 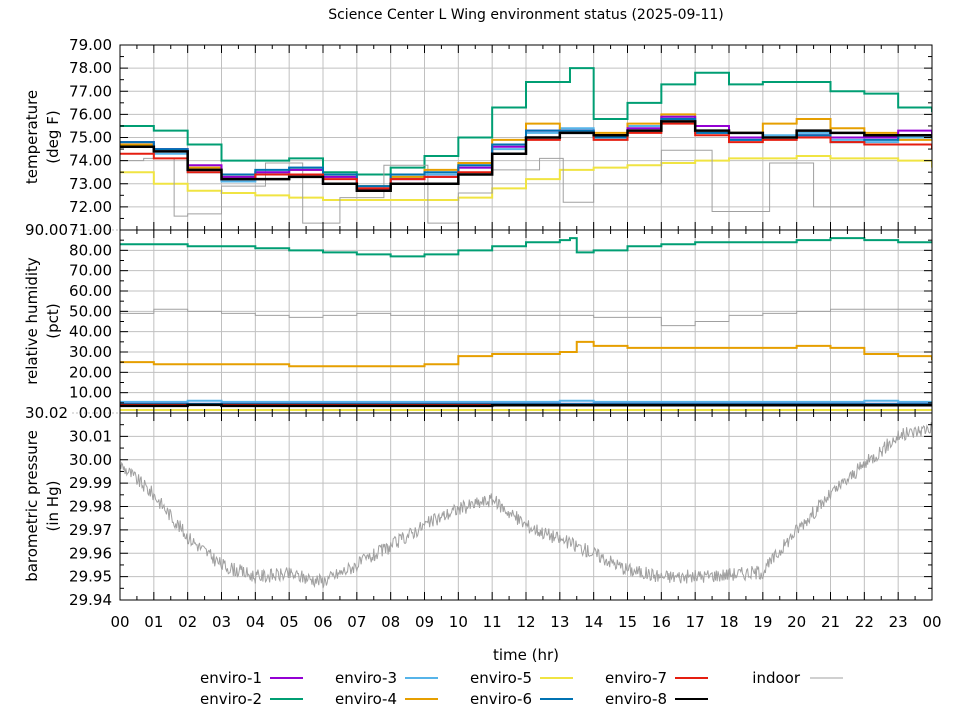 What do you see at coordinates (627, 622) in the screenshot?
I see `x-tick-label: 15` at bounding box center [627, 622].